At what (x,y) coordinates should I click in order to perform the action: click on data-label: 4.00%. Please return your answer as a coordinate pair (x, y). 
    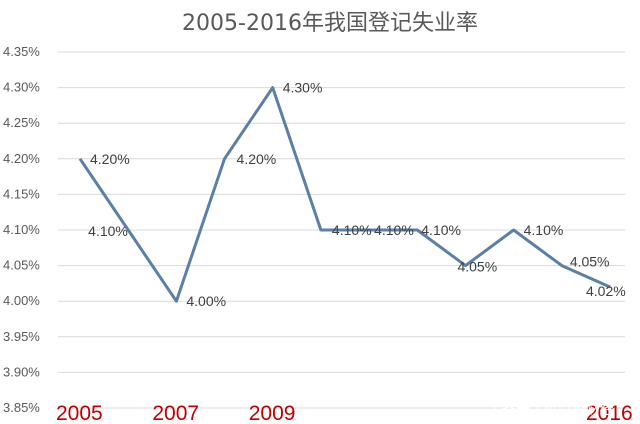
    Looking at the image, I should click on (206, 301).